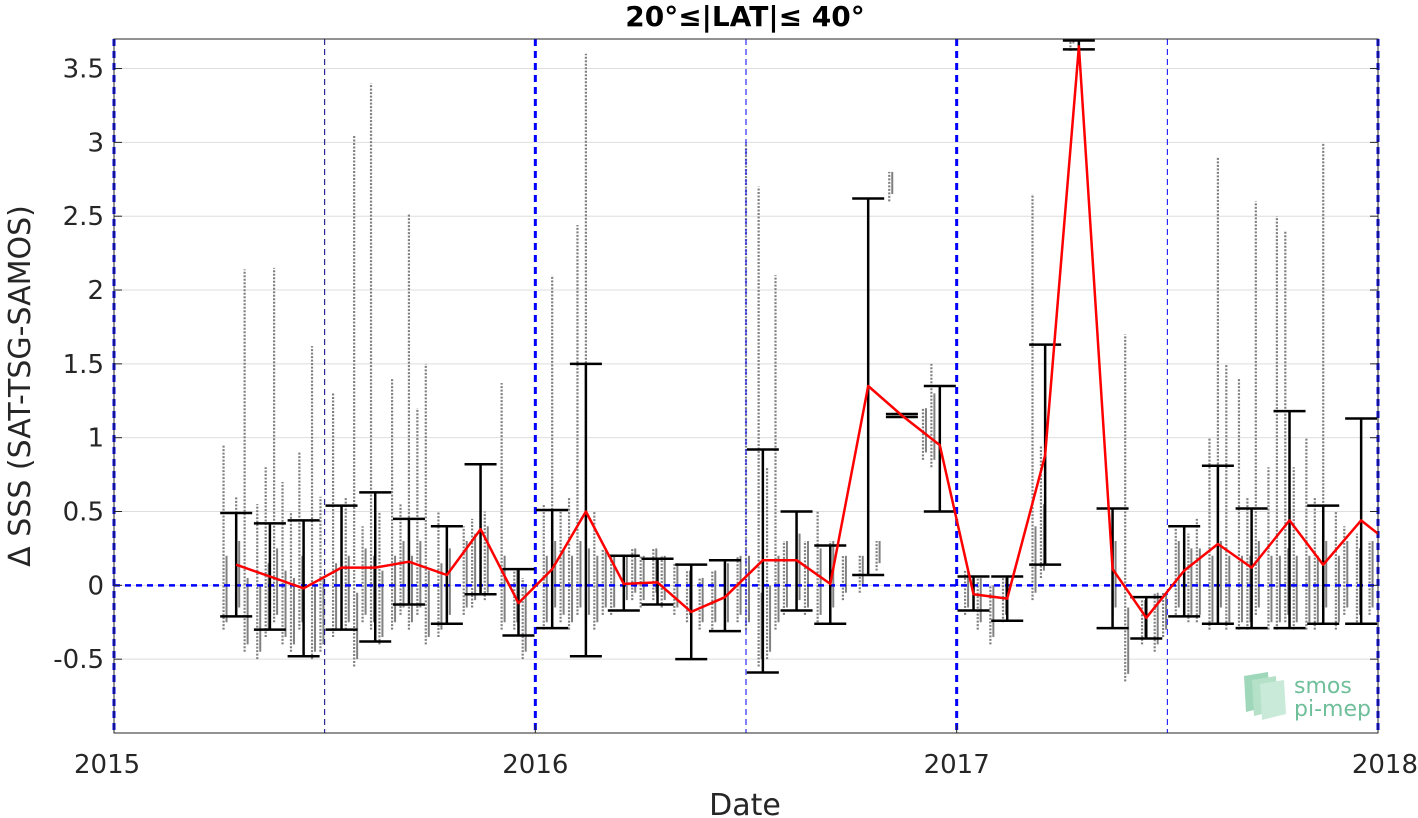 The height and width of the screenshot is (818, 1418). Describe the element at coordinates (957, 765) in the screenshot. I see `x-tick-label: 2017` at that location.